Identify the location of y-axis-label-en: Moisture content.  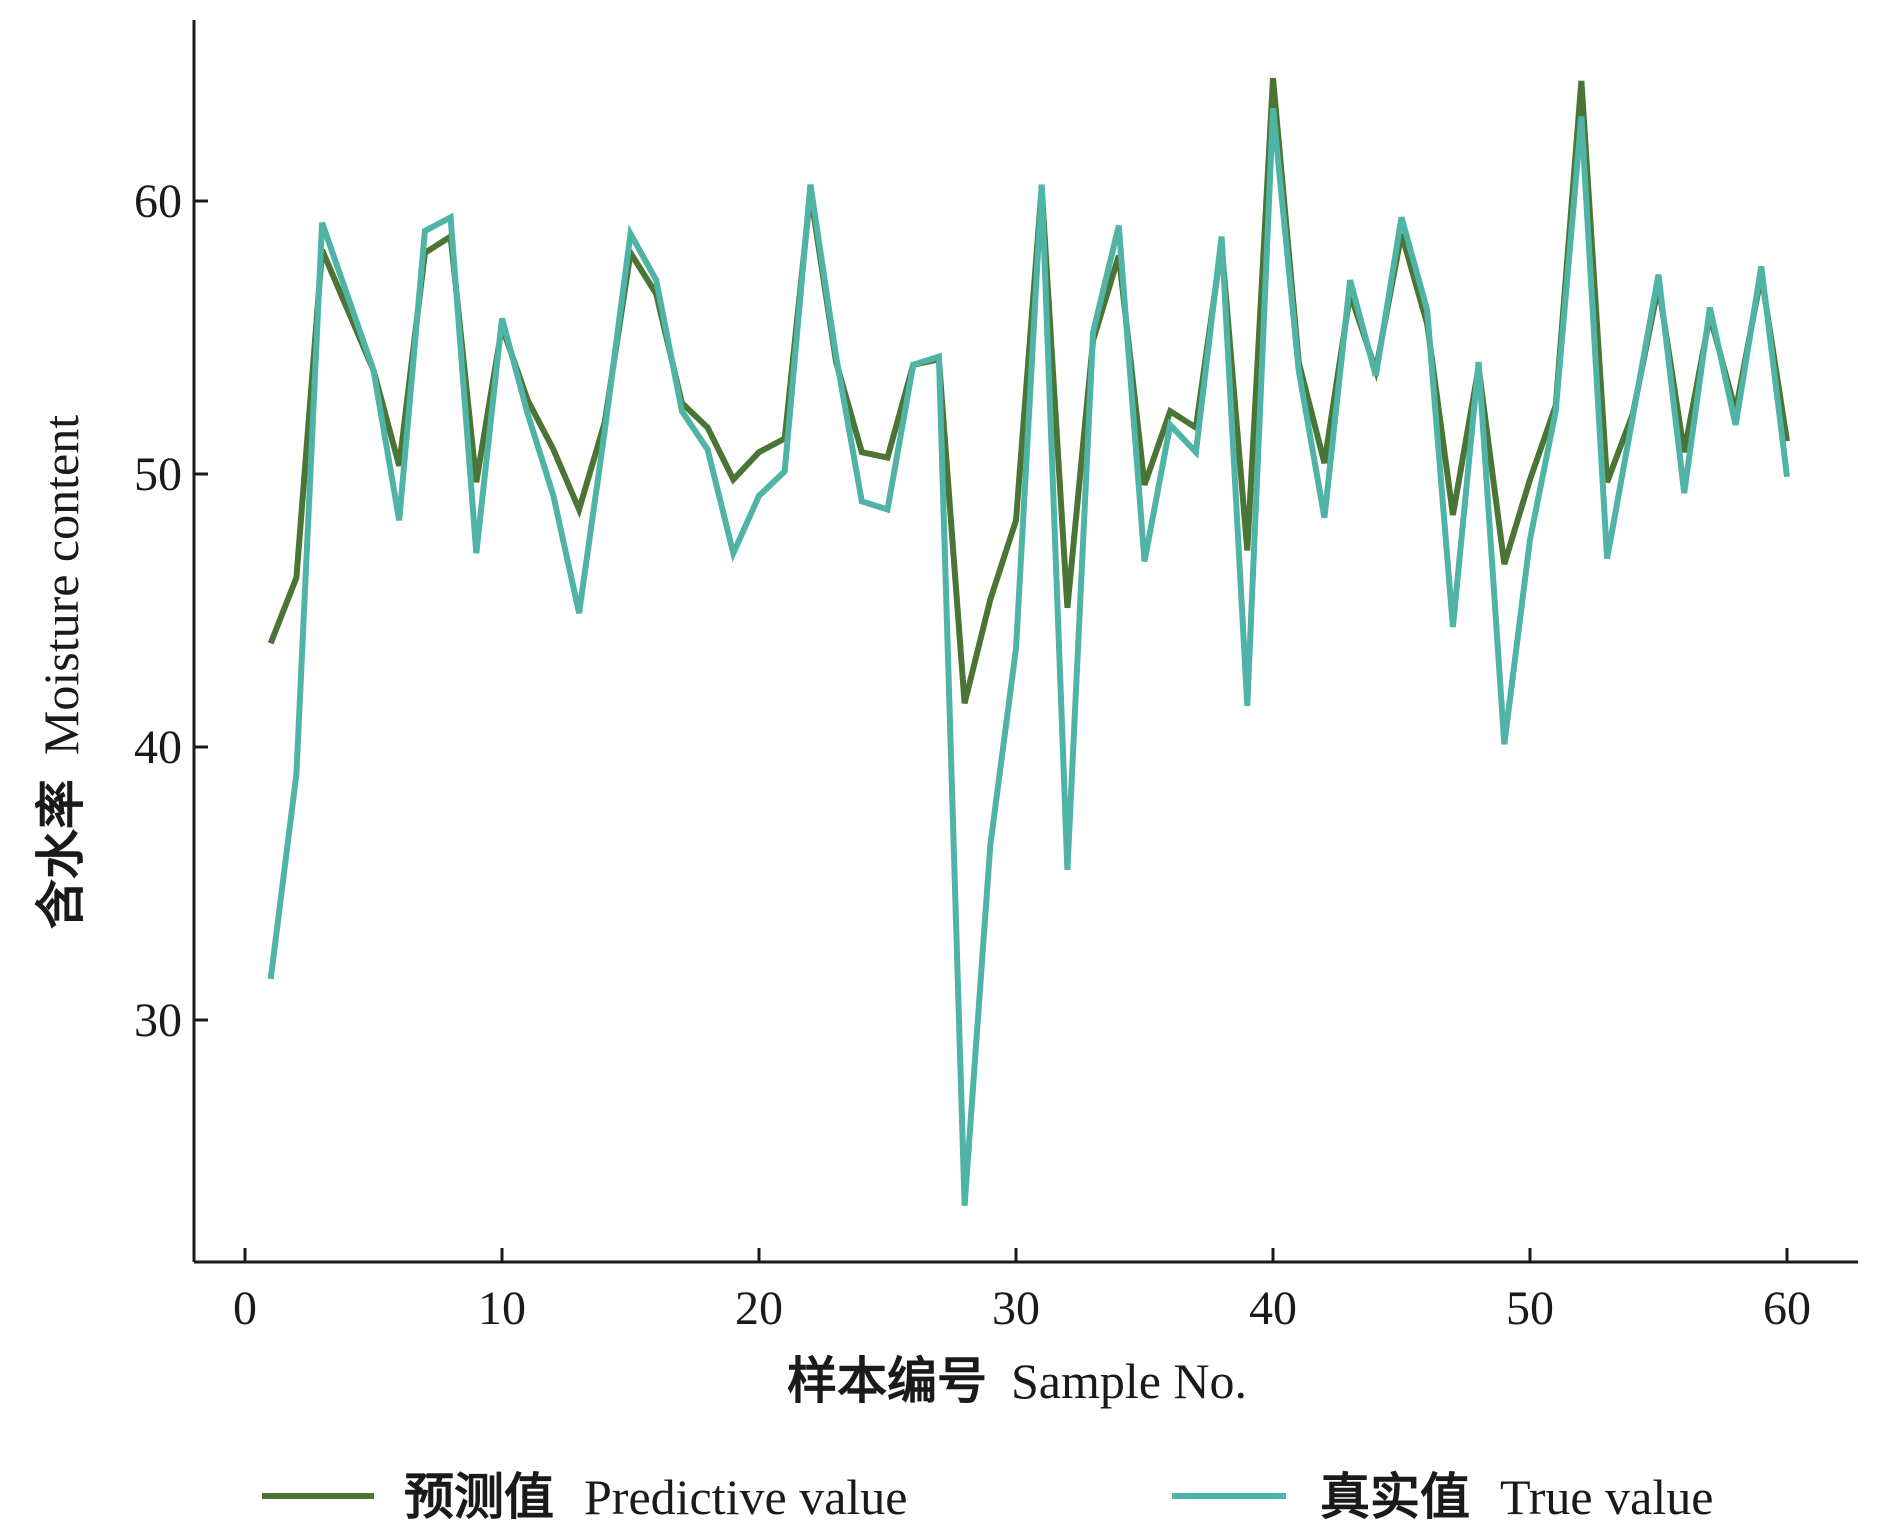
(61, 585).